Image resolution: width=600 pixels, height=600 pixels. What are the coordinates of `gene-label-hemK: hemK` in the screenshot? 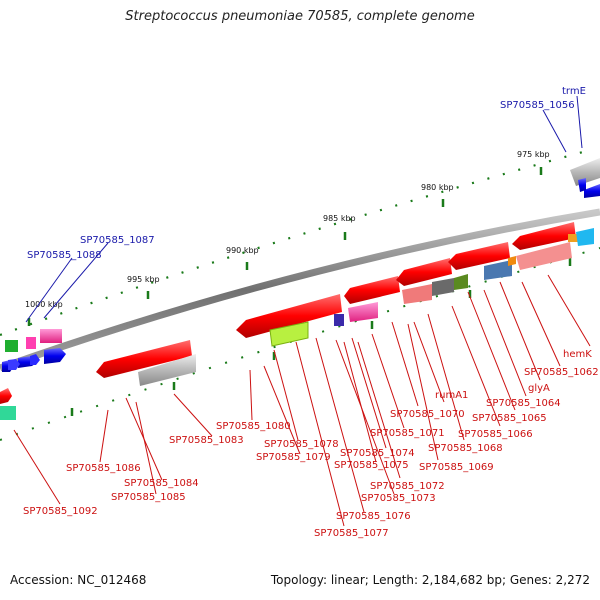 It's located at (577, 354).